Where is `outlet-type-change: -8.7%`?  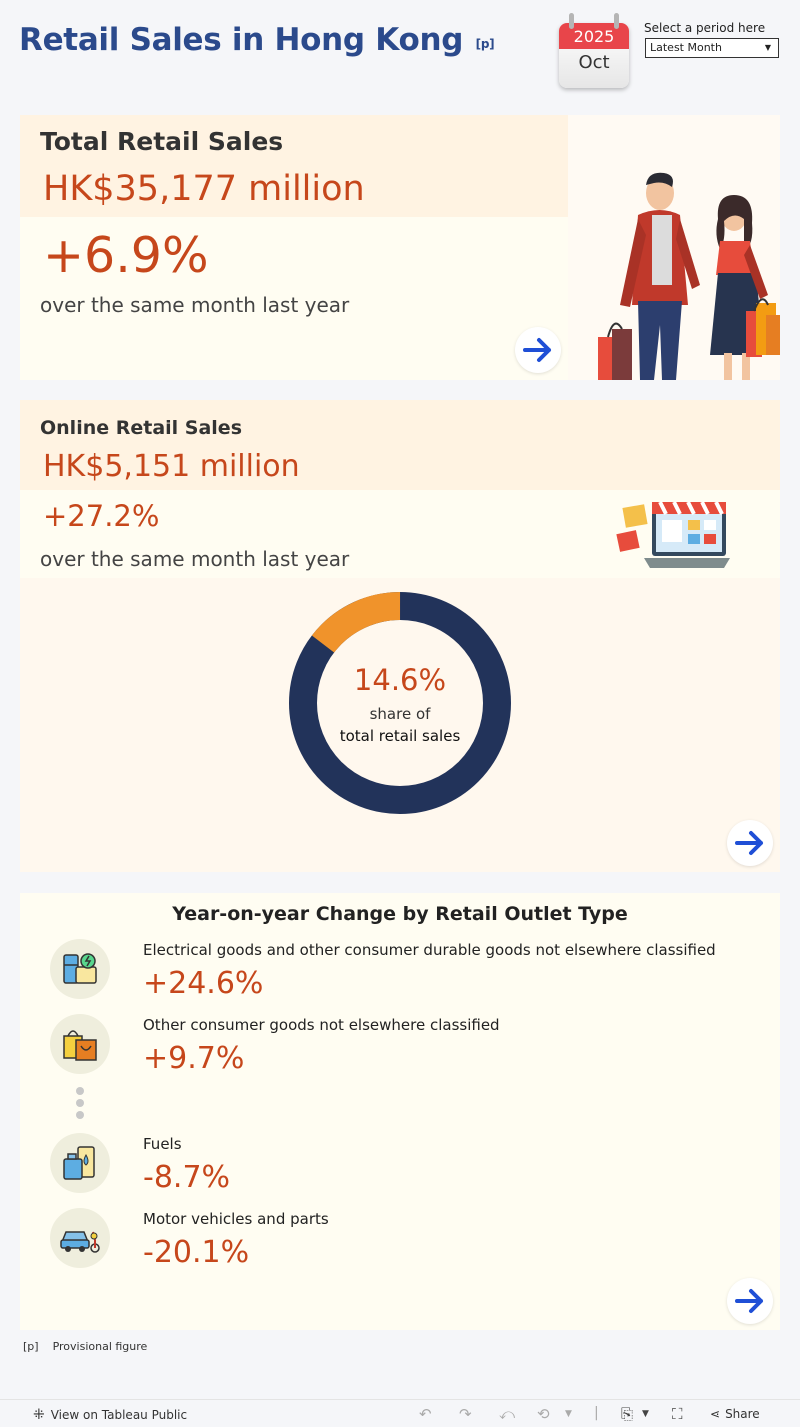
outlet-type-change: -8.7% is located at coordinates (187, 1177).